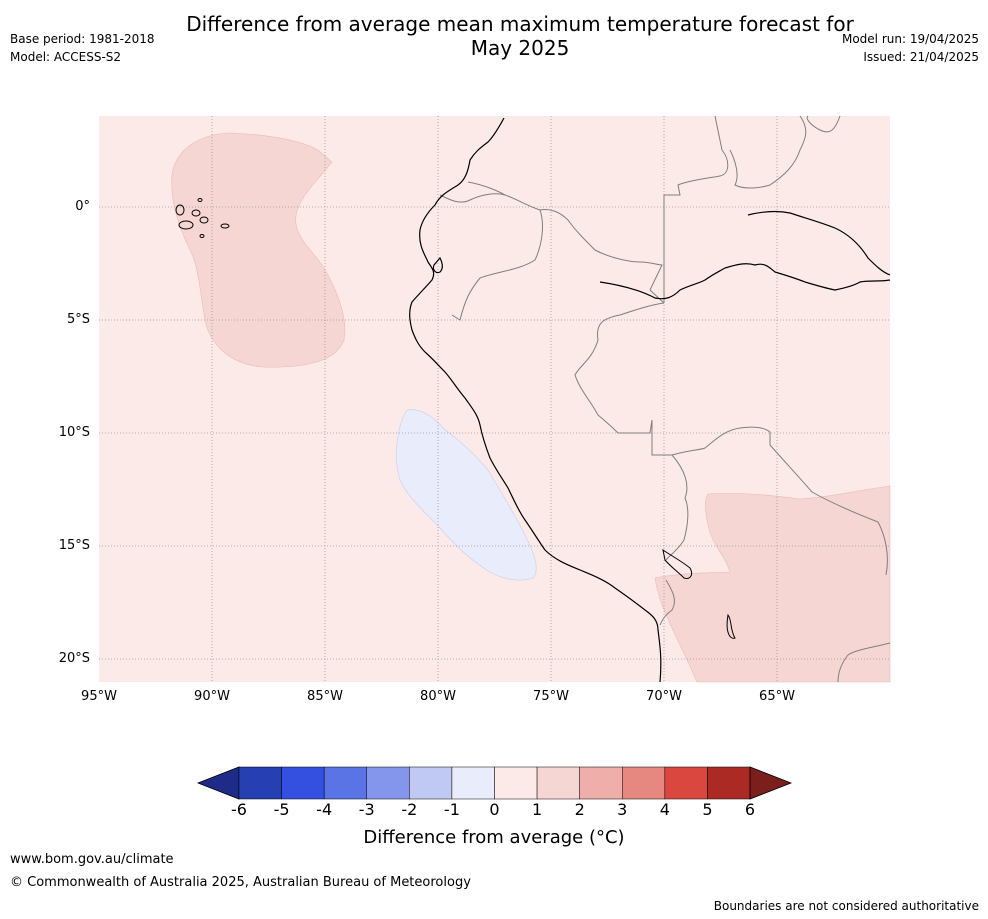 The height and width of the screenshot is (919, 988). Describe the element at coordinates (74, 432) in the screenshot. I see `lat-label-10s: 10°S` at that location.